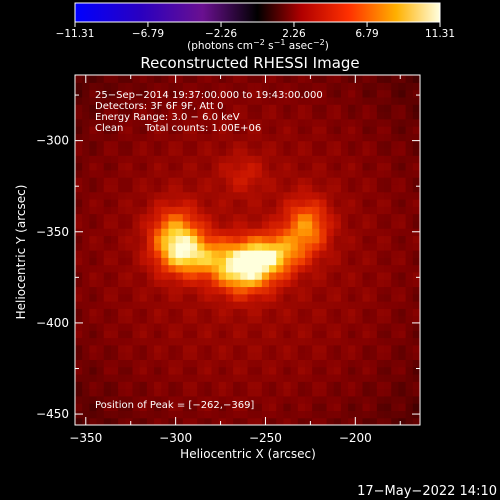 Image resolution: width=500 pixels, height=500 pixels. Describe the element at coordinates (175, 438) in the screenshot. I see `x-tick-label: −300` at that location.